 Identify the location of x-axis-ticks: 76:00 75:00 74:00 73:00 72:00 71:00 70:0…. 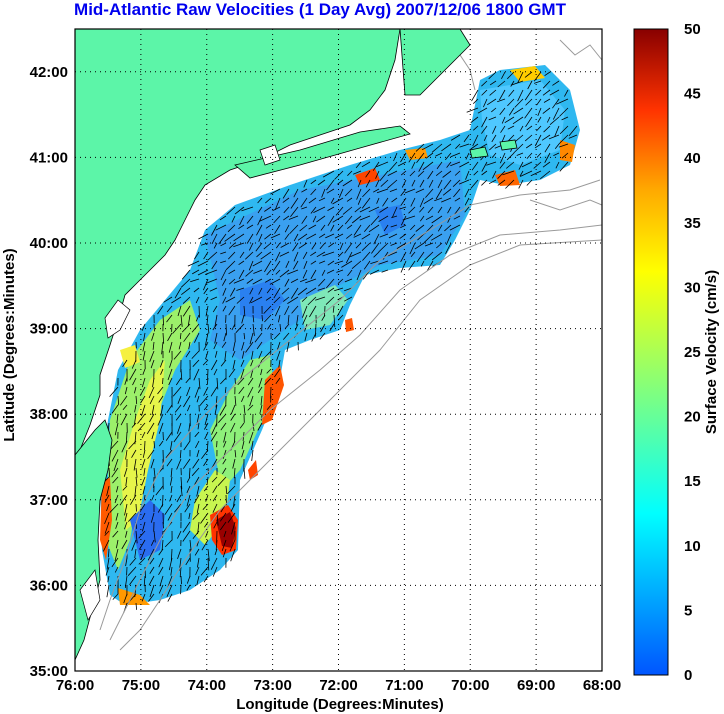
(338, 685).